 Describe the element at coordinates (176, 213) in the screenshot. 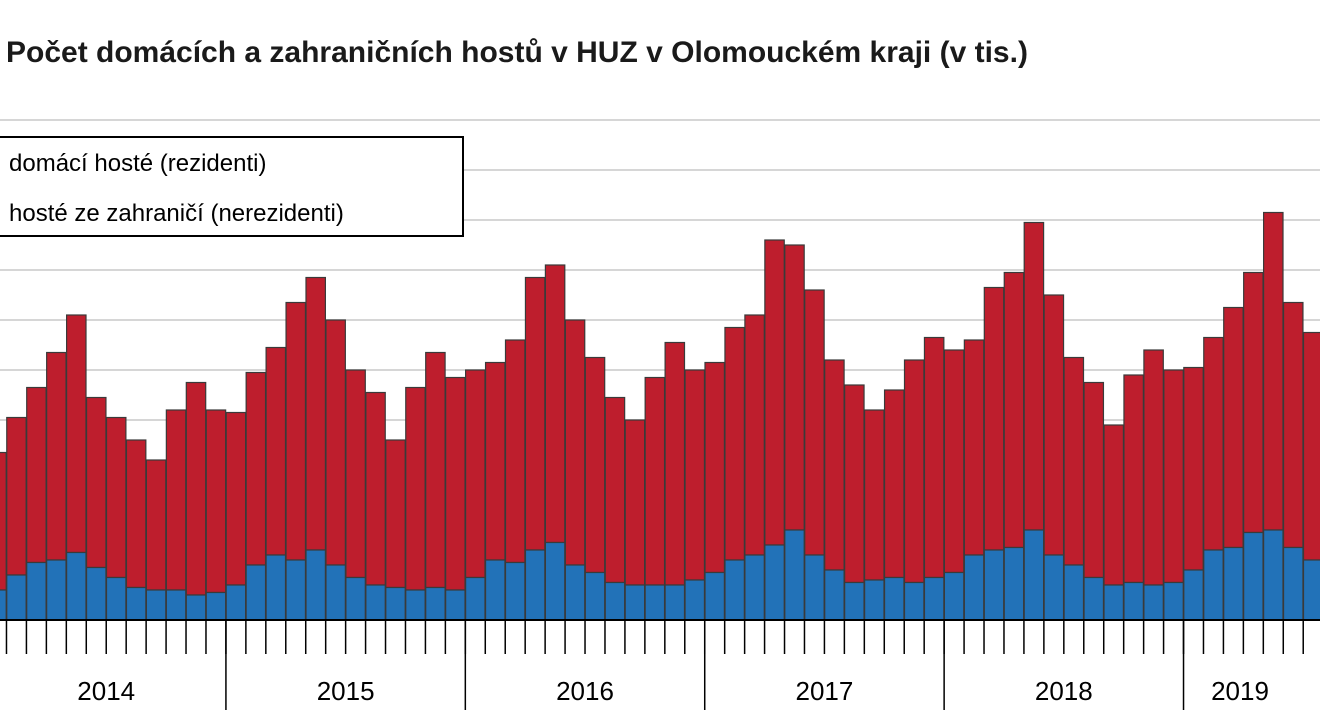

I see `legend-item-foreign: hosté ze zahraničí (nerezidenti)` at that location.